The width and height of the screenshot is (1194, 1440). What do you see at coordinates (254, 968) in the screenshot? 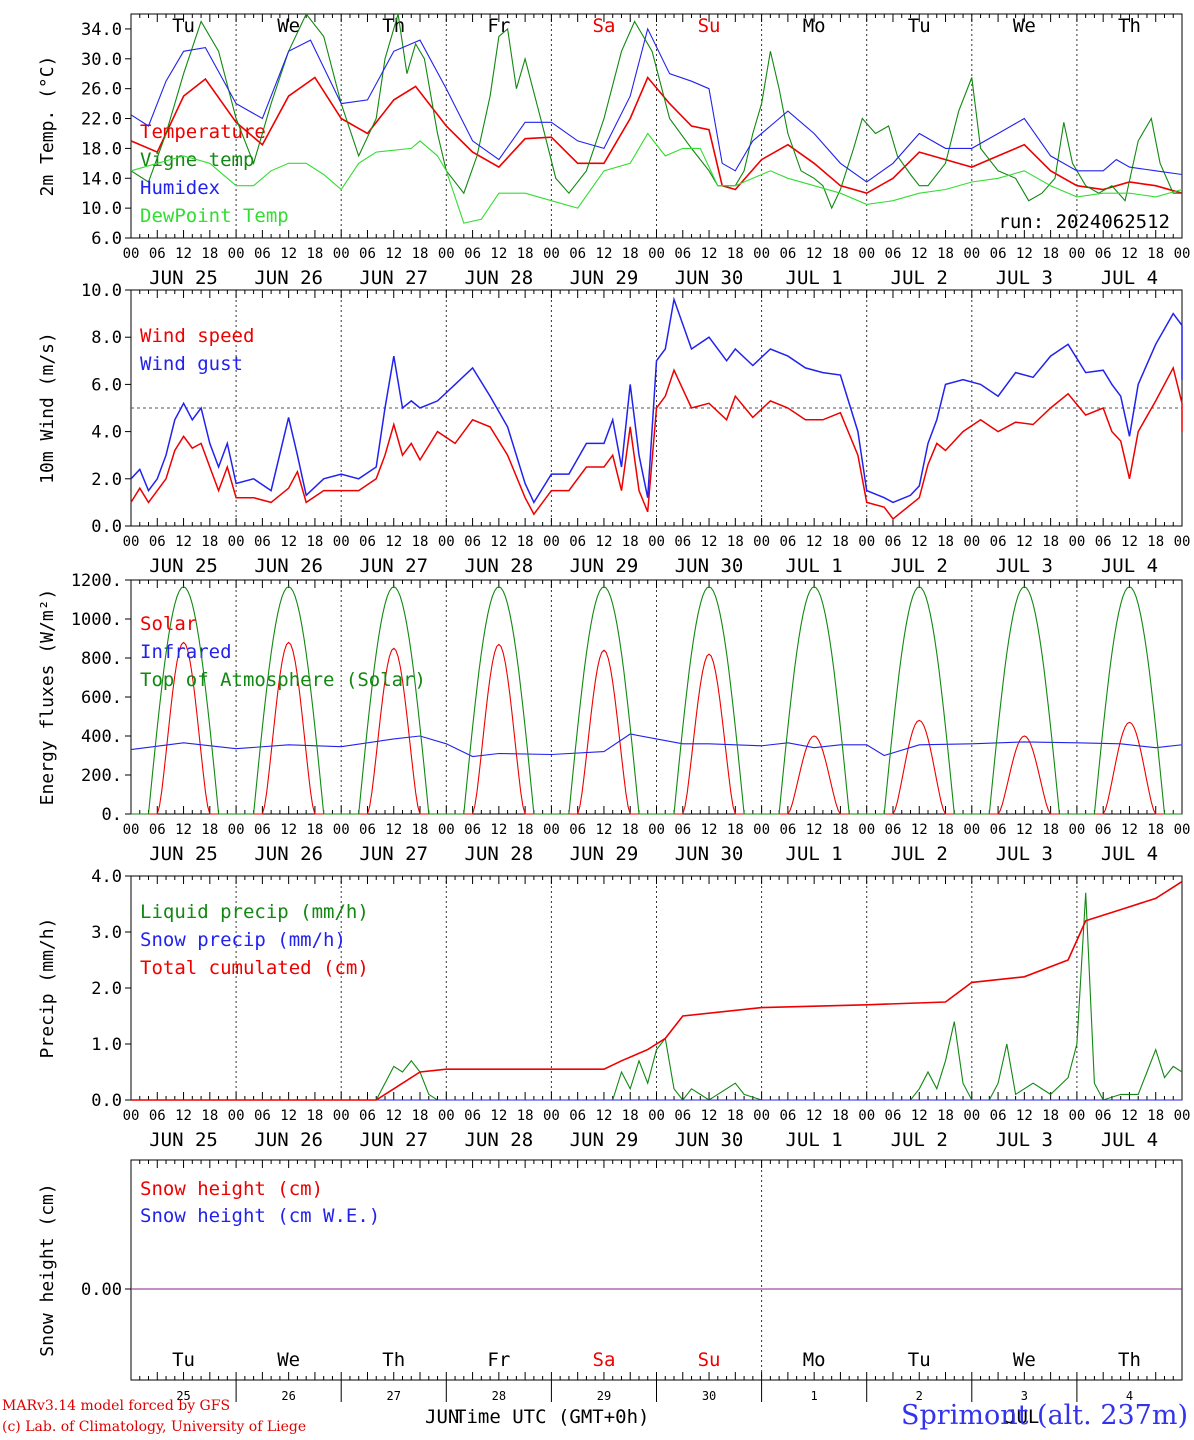
I see `legend-entry: Total cumulated (cm)` at bounding box center [254, 968].